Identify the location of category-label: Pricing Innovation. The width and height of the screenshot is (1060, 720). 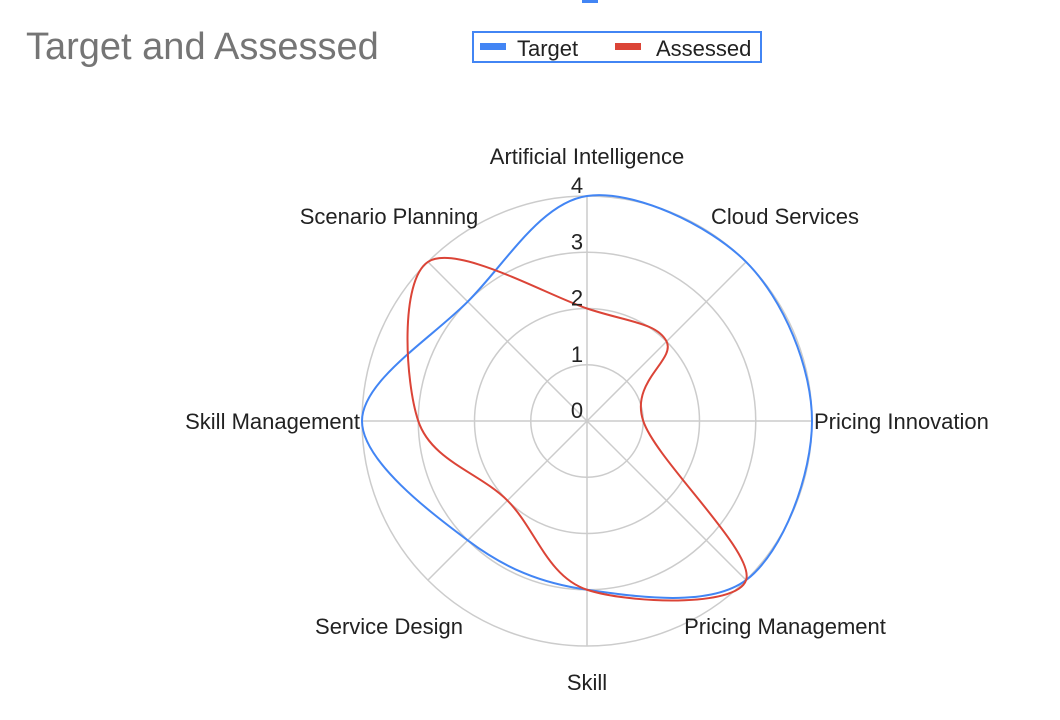
(901, 421).